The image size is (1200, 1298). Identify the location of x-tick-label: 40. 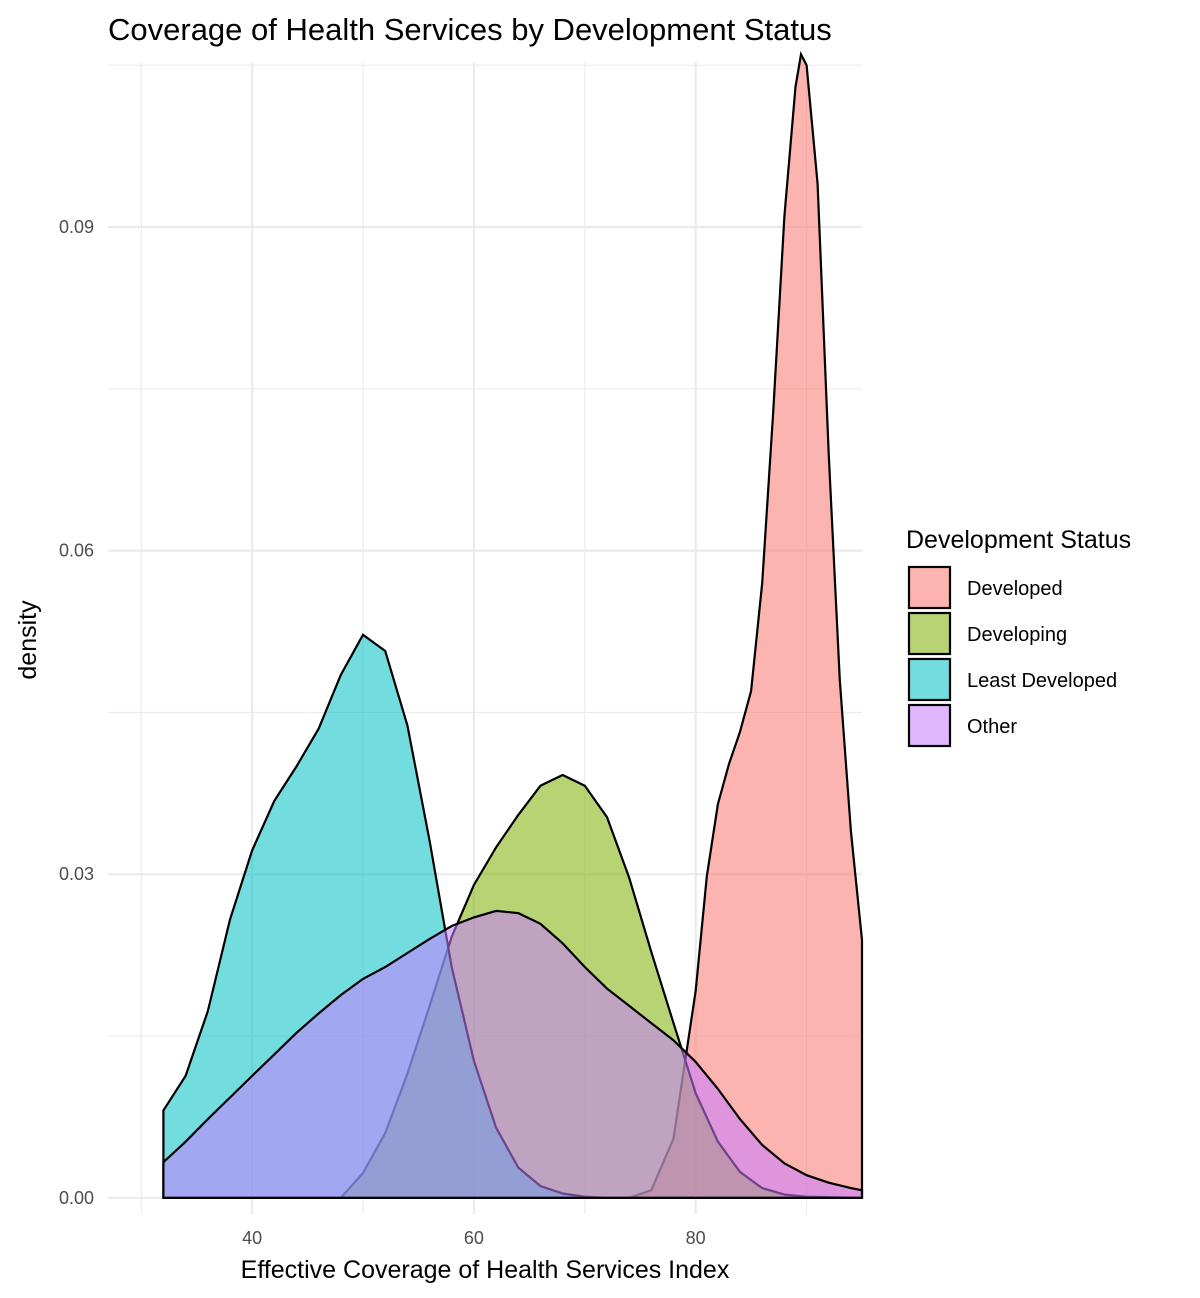
(252, 1238).